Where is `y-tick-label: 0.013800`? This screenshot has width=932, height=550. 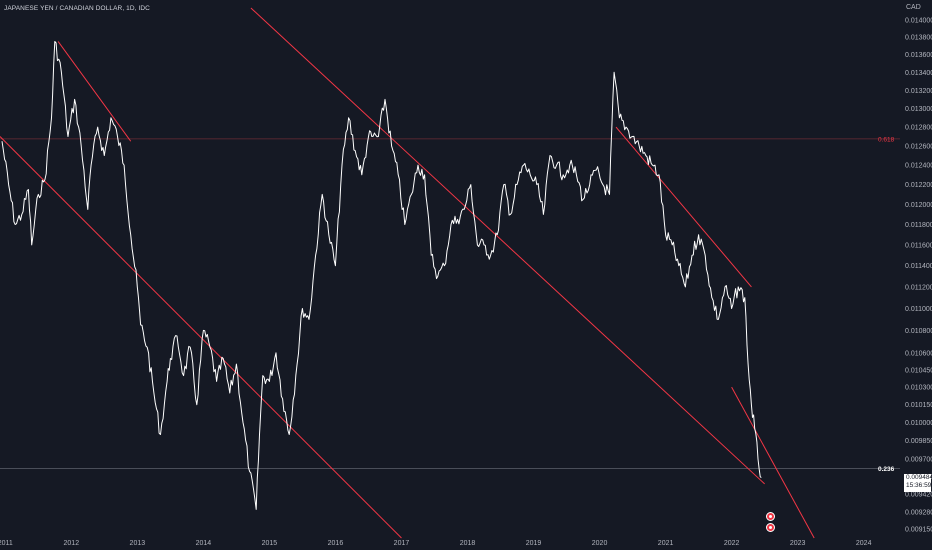
y-tick-label: 0.013800 is located at coordinates (918, 38).